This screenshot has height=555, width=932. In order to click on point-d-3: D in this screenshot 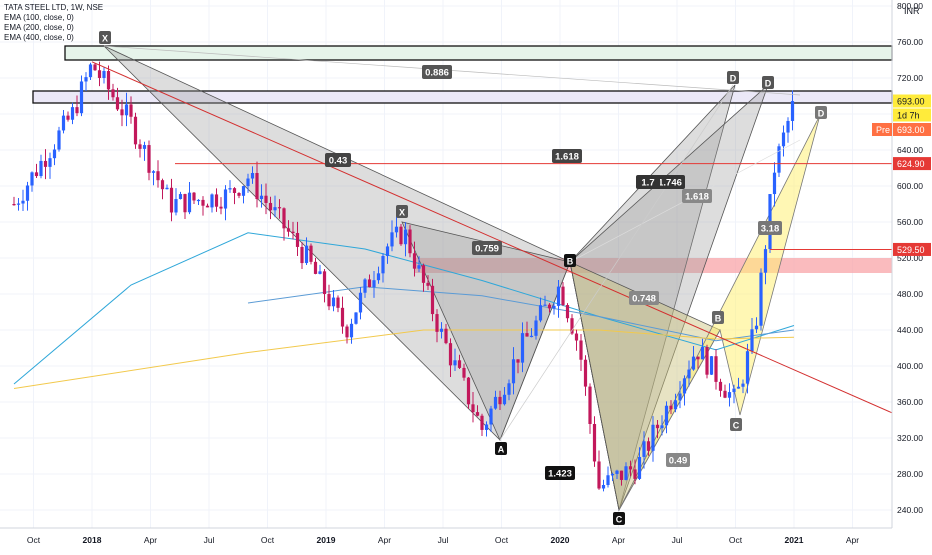, I will do `click(821, 112)`.